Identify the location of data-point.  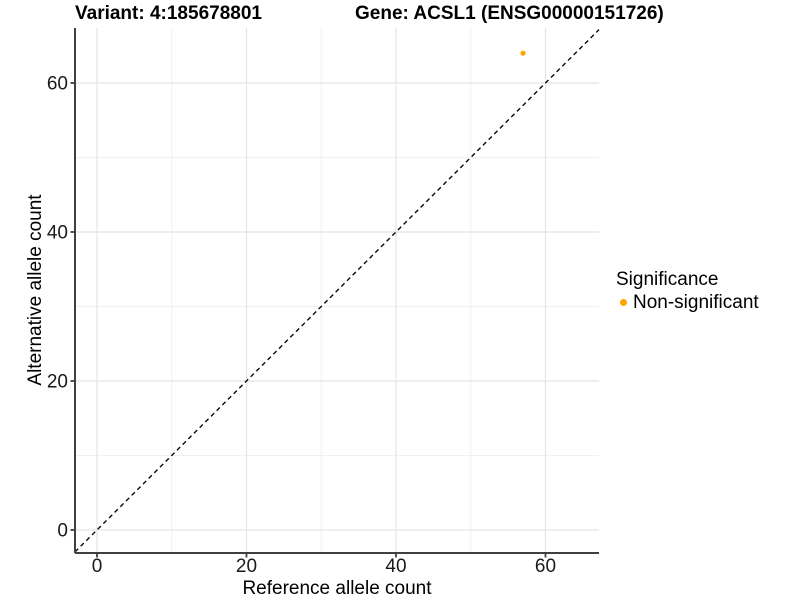
(523, 53).